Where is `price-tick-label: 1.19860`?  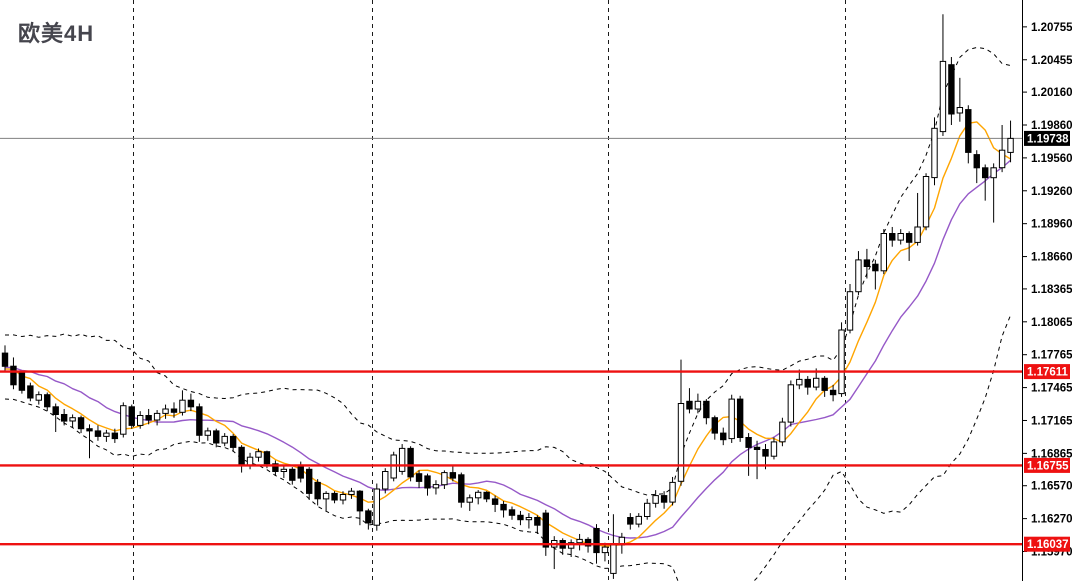 price-tick-label: 1.19860 is located at coordinates (1051, 126).